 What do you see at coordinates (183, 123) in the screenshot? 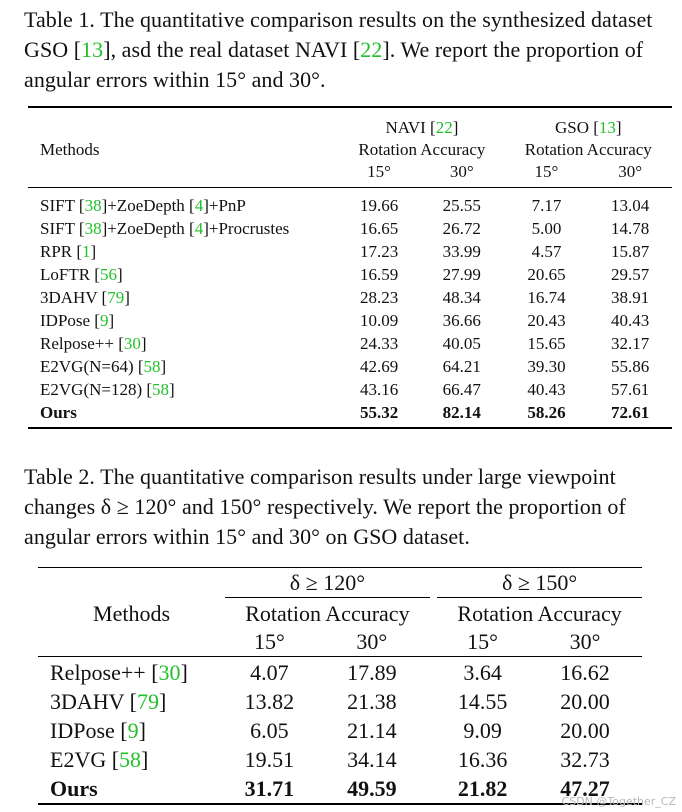
I see `table1-methods-header-top` at bounding box center [183, 123].